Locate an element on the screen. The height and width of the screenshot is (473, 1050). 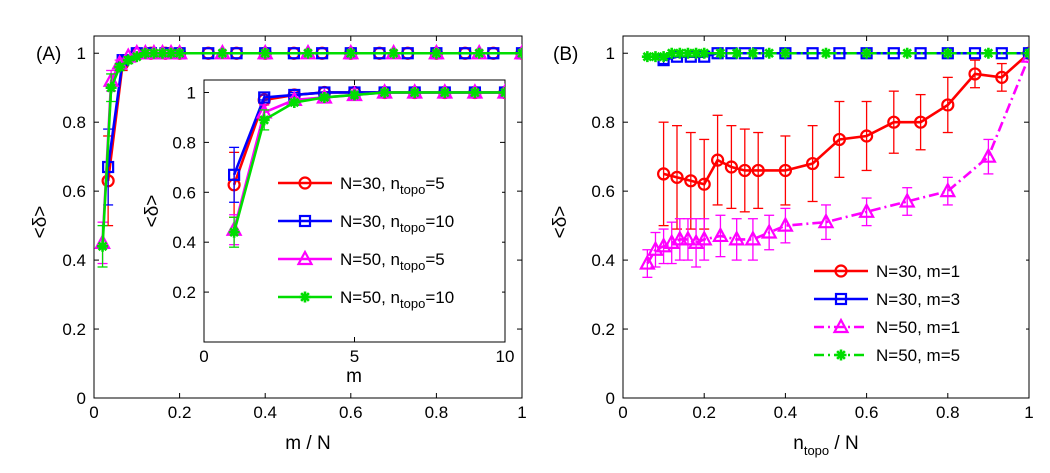
legend-label-text: N=50, m=5 is located at coordinates (918, 355).